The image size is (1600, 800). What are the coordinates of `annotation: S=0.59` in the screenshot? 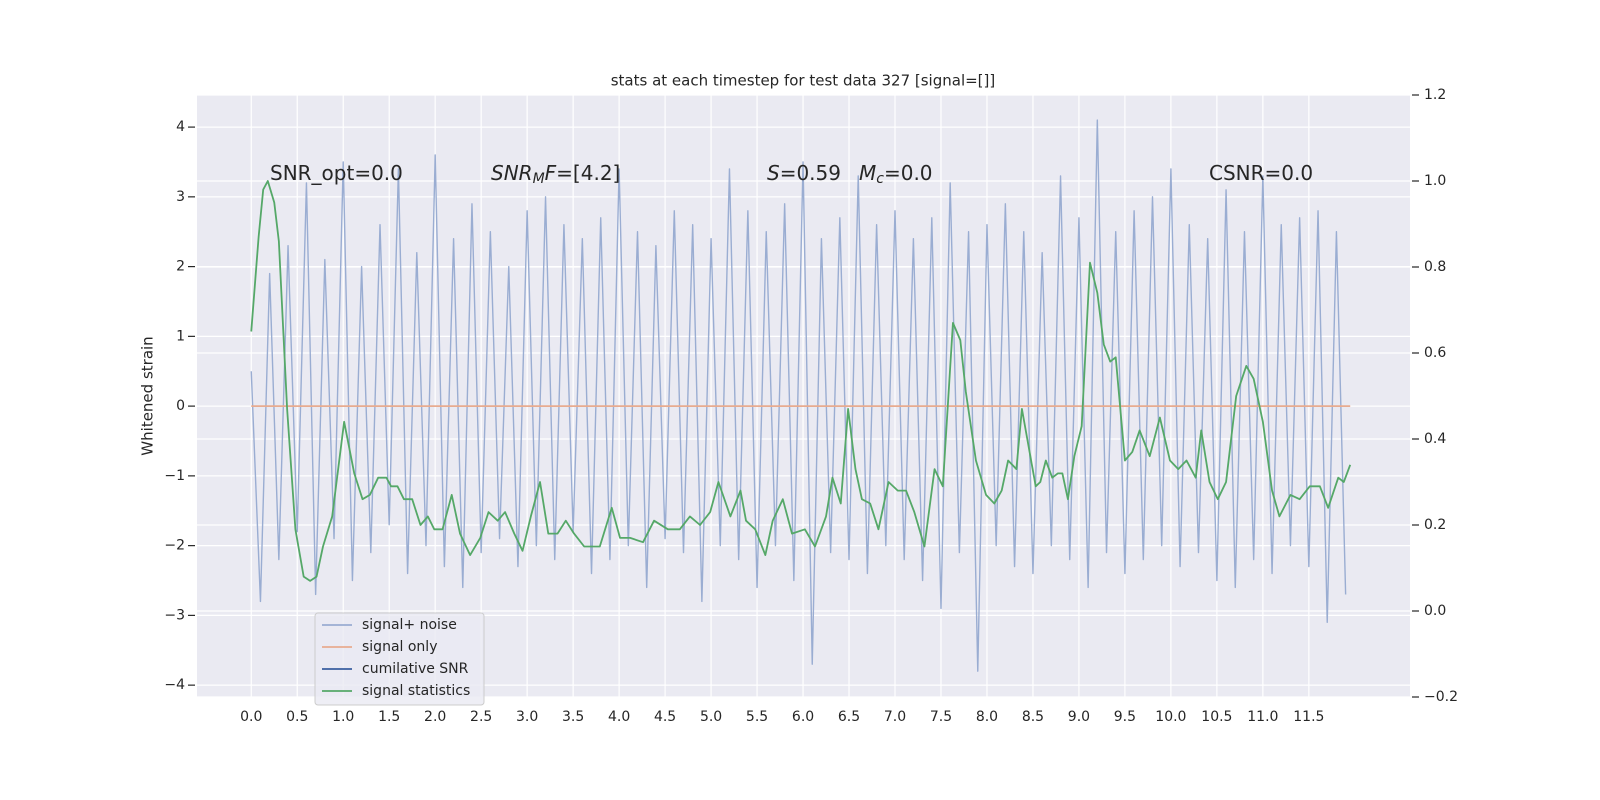 It's located at (804, 173).